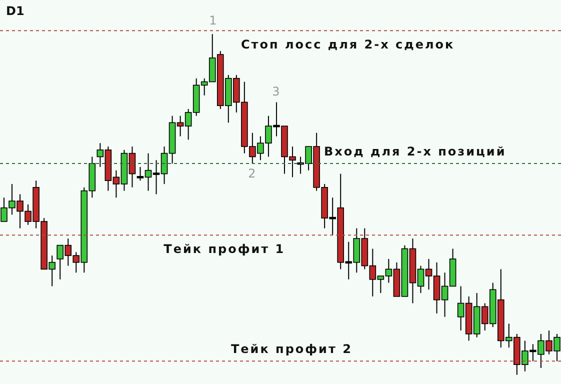  I want to click on ref-line-label: Тейк профит 2, so click(291, 349).